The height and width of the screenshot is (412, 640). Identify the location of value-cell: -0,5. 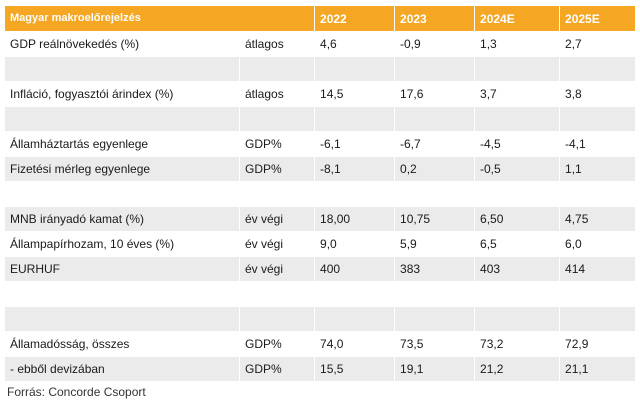
(517, 169).